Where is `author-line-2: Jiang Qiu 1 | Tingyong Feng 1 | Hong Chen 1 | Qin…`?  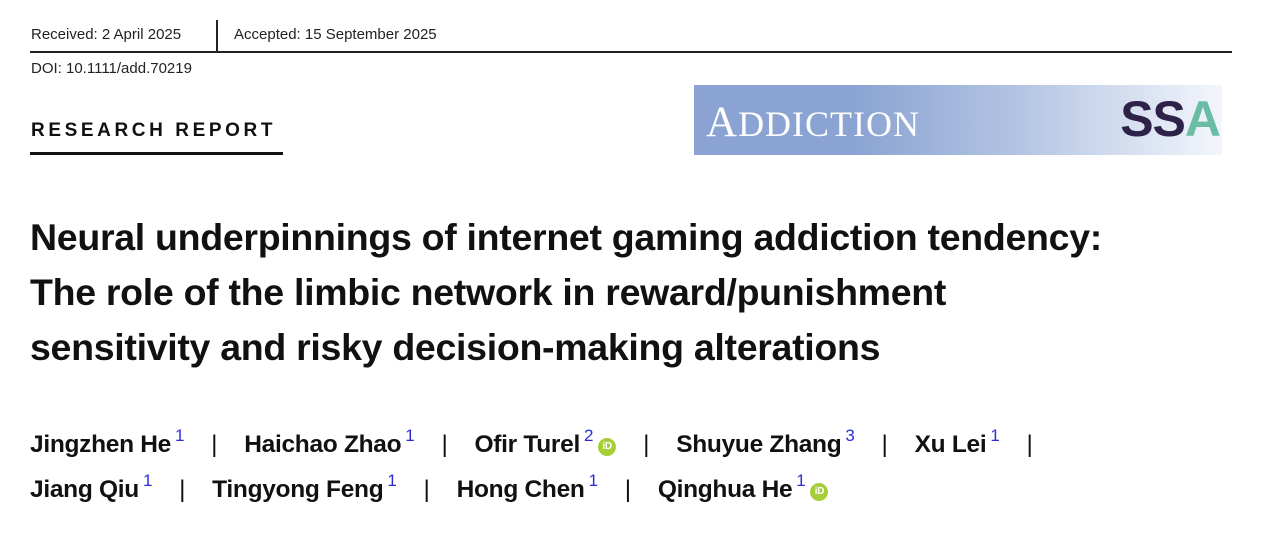
author-line-2: Jiang Qiu 1 | Tingyong Feng 1 | Hong Chen 1 | Qin… is located at coordinates (429, 487).